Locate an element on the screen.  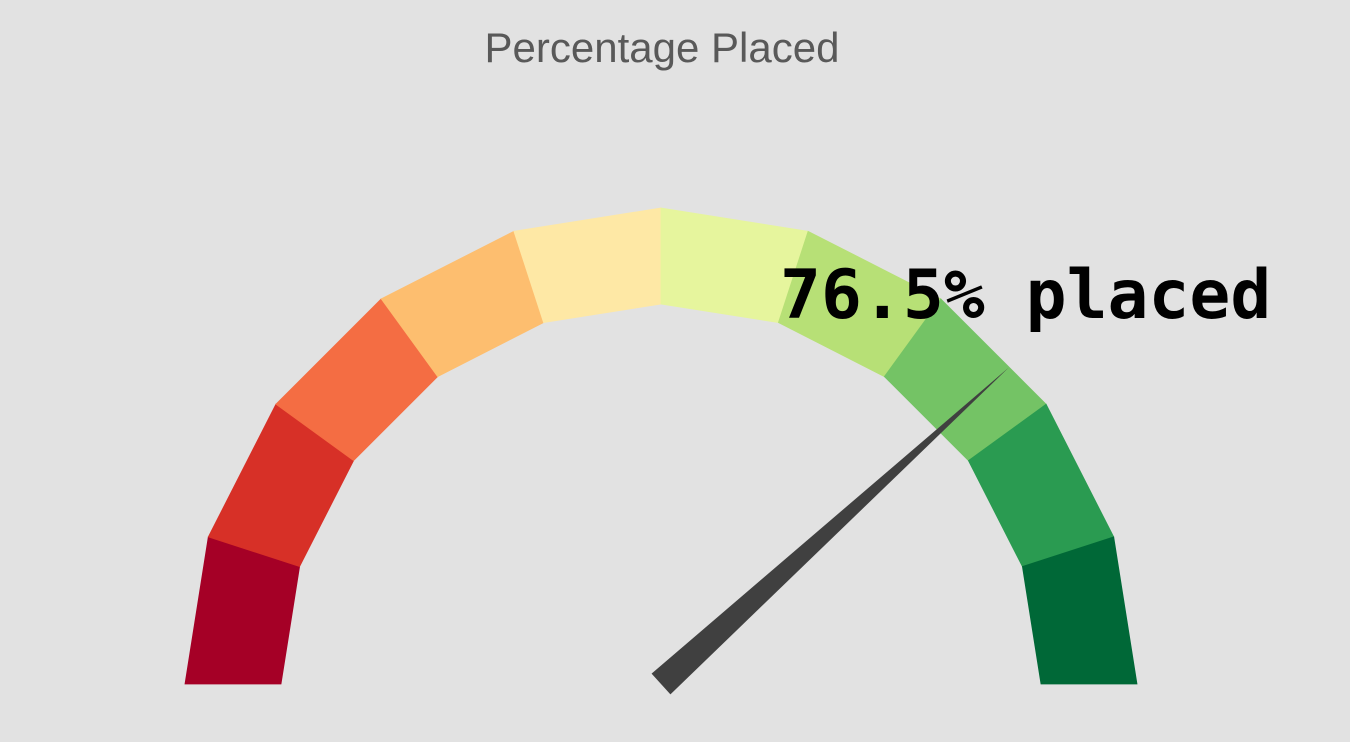
chart-title: Percentage Placed is located at coordinates (662, 47).